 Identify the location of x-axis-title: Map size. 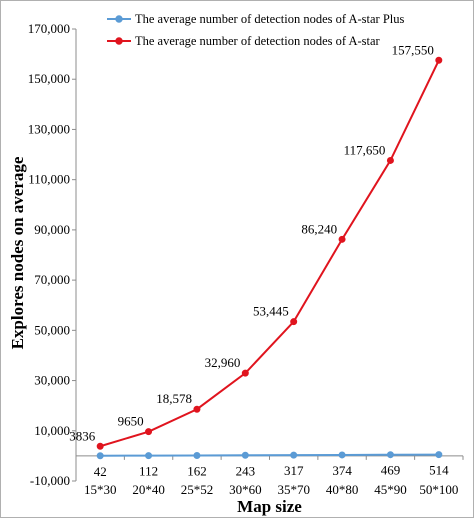
(269, 506).